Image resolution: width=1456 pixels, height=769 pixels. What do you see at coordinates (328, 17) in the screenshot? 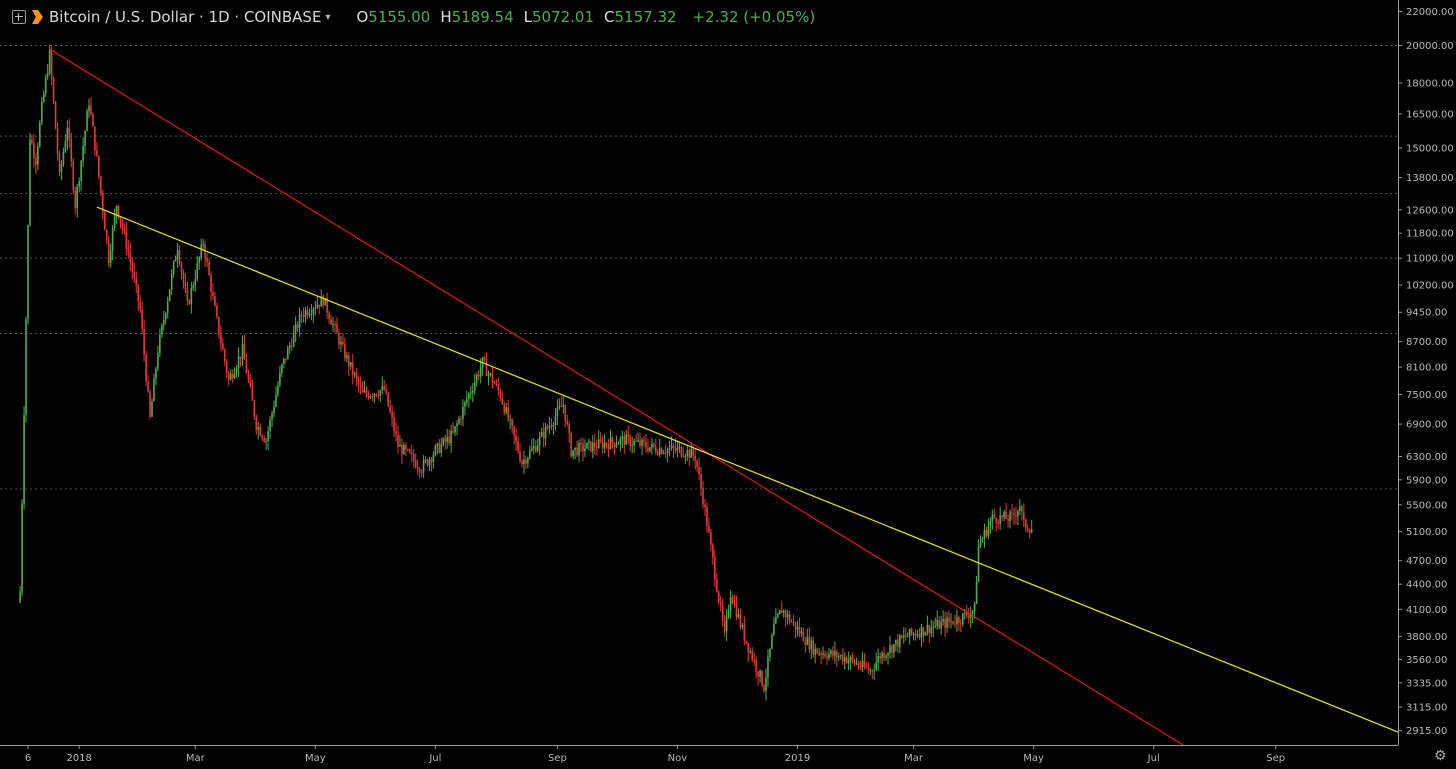
I see `chevron-down-icon: ▾` at bounding box center [328, 17].